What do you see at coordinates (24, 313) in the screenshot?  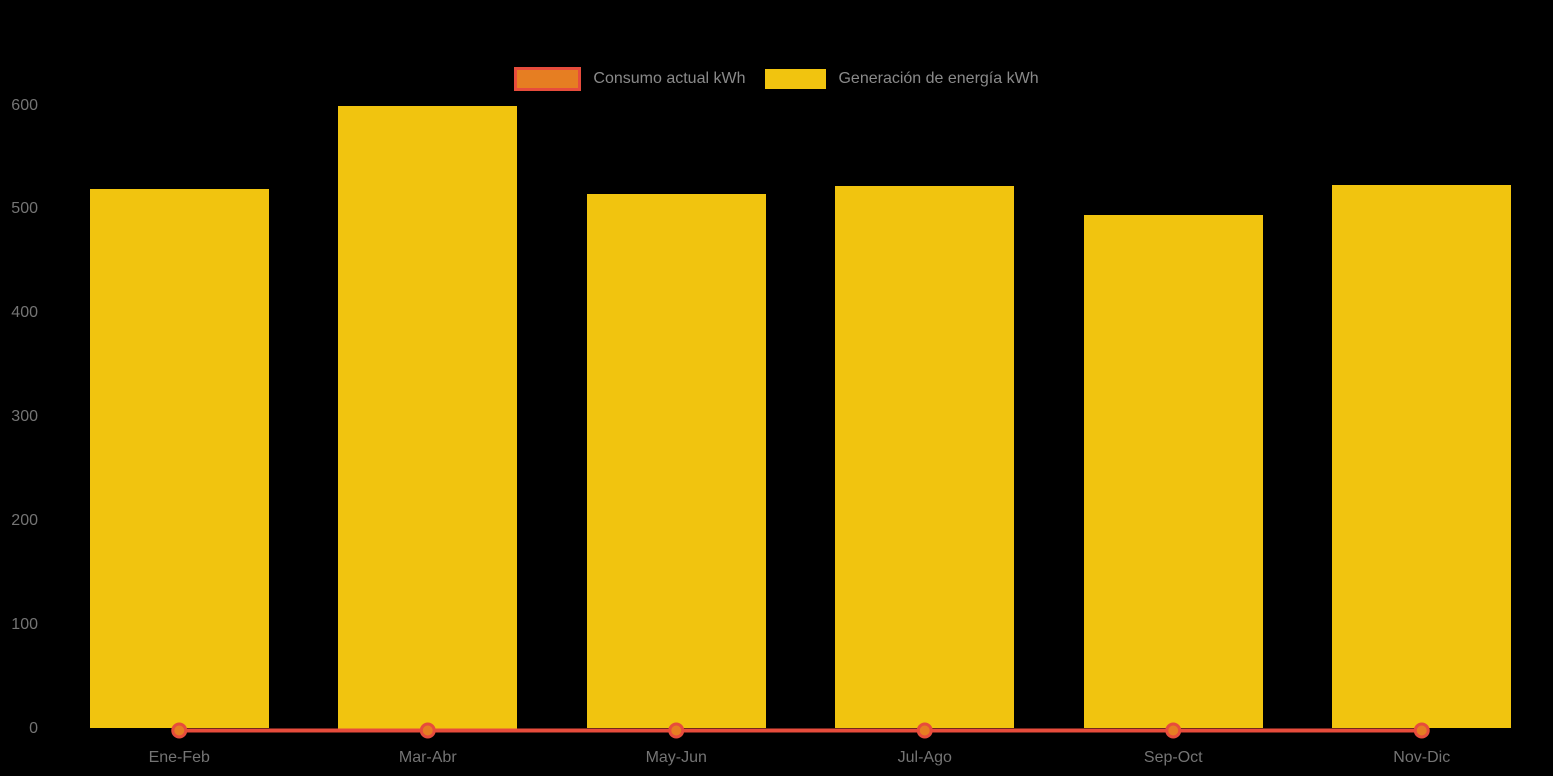 I see `y-tick-label-400: 400` at bounding box center [24, 313].